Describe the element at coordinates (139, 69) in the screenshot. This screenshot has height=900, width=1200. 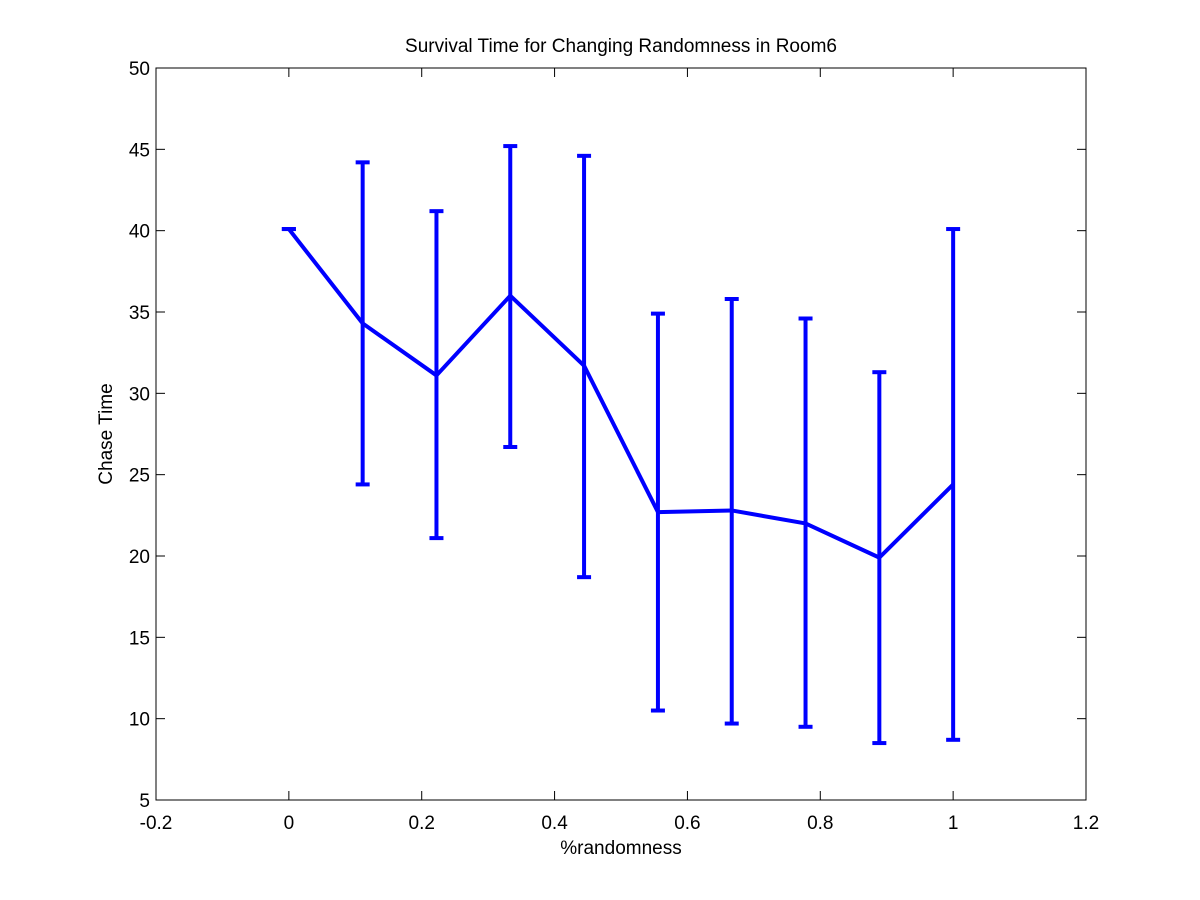
I see `y-tick-label: 50` at that location.